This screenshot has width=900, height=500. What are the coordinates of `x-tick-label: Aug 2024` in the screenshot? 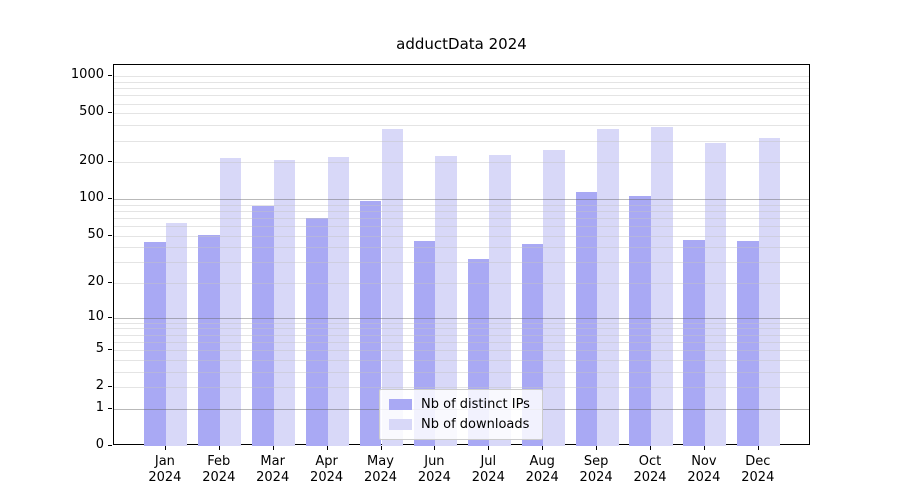 It's located at (542, 470).